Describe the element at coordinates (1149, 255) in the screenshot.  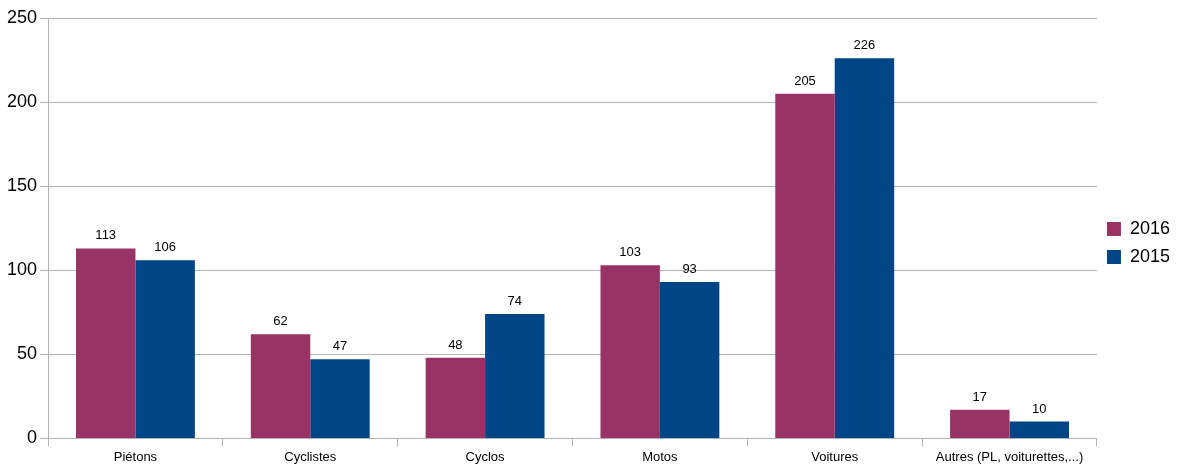
I see `legend-label: 2015` at that location.